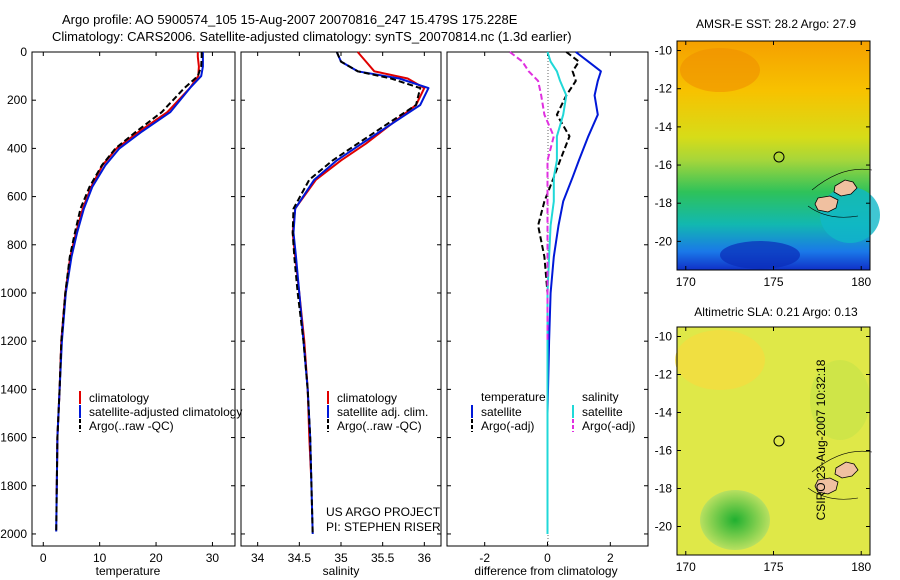 The height and width of the screenshot is (580, 900). I want to click on sst-cold-patch, so click(760, 255).